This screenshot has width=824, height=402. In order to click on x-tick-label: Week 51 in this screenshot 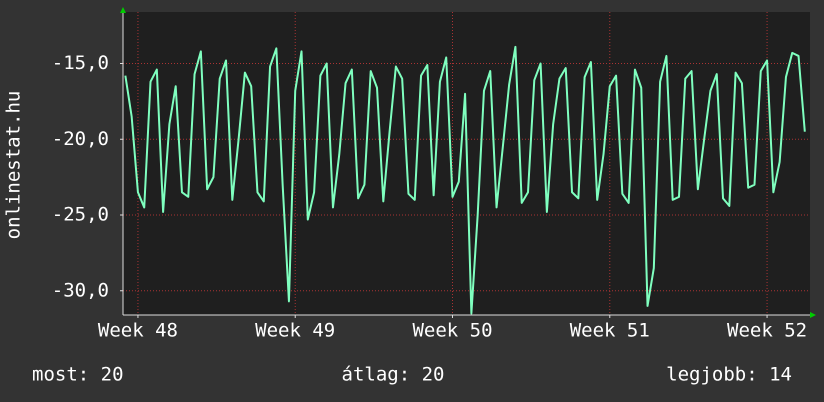, I will do `click(610, 331)`.